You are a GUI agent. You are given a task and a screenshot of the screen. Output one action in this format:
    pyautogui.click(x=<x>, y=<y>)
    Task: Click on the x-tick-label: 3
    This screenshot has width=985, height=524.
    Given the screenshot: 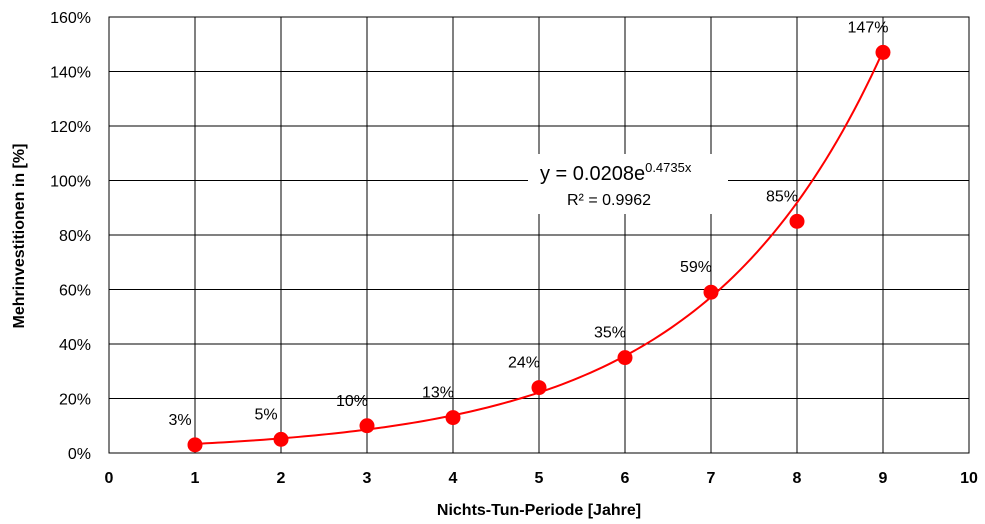 What is the action you would take?
    pyautogui.click(x=367, y=478)
    